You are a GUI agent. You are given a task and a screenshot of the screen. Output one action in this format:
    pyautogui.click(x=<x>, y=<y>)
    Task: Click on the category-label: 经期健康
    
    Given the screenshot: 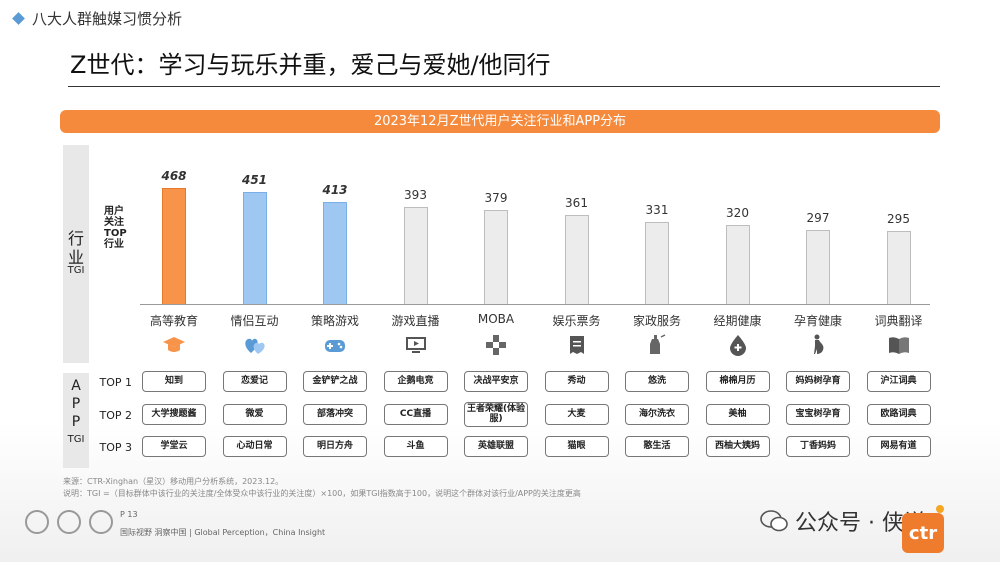 What is the action you would take?
    pyautogui.click(x=737, y=321)
    